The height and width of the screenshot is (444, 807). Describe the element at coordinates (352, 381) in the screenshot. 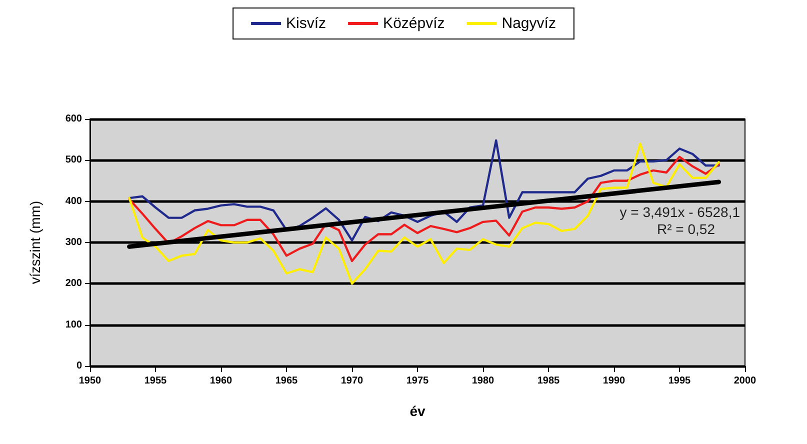

I see `x-tick-label: 1970` at that location.